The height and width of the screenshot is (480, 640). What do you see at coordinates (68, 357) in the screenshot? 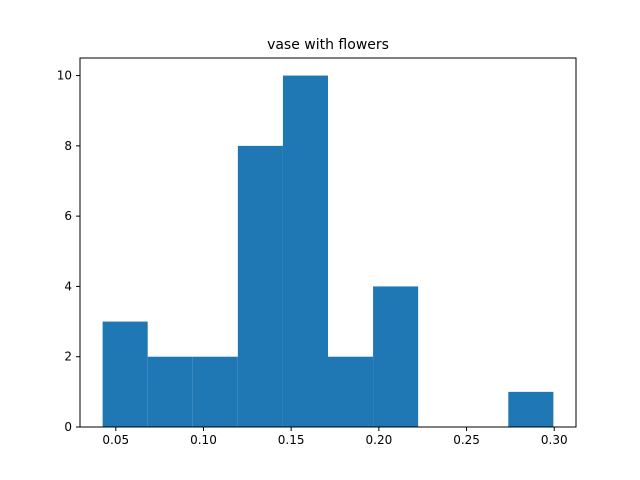
I see `y-tick-label: 2` at bounding box center [68, 357].